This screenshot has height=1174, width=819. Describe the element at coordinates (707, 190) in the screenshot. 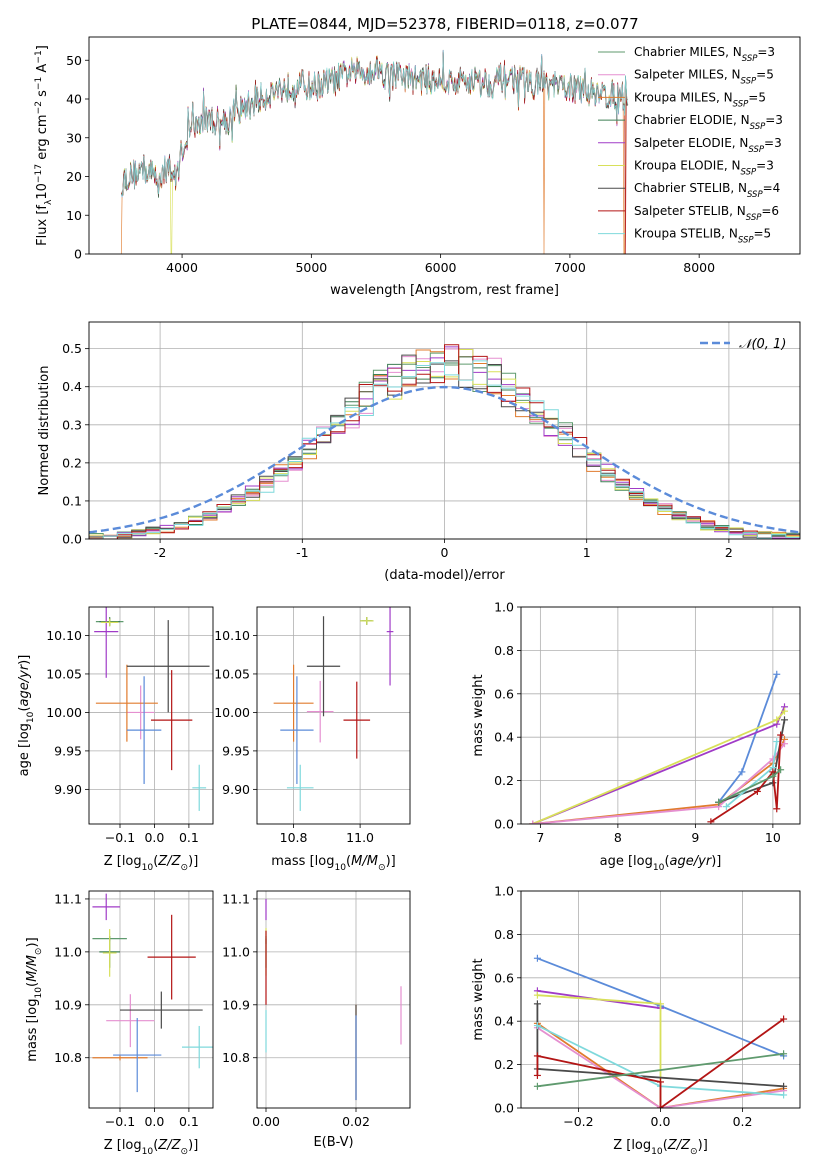

I see `legend-label: Chabrier STELIB, NSSP=4` at that location.